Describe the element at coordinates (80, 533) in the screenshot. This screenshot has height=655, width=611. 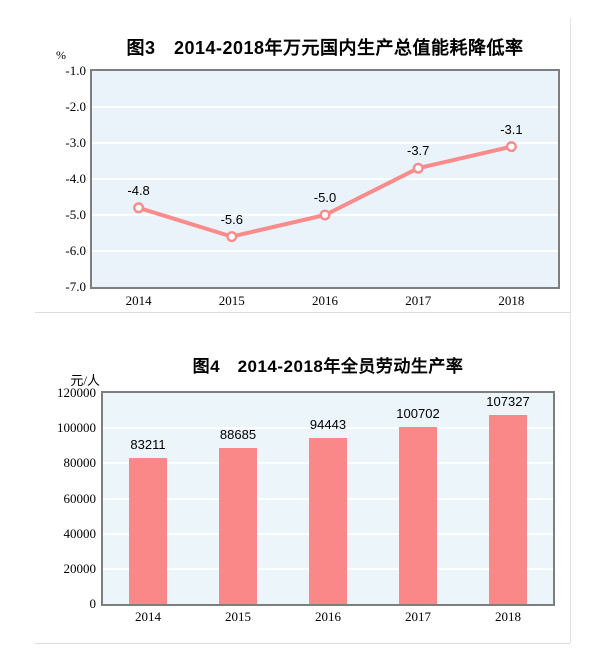
I see `figure4-y-tick-label: 40000` at that location.